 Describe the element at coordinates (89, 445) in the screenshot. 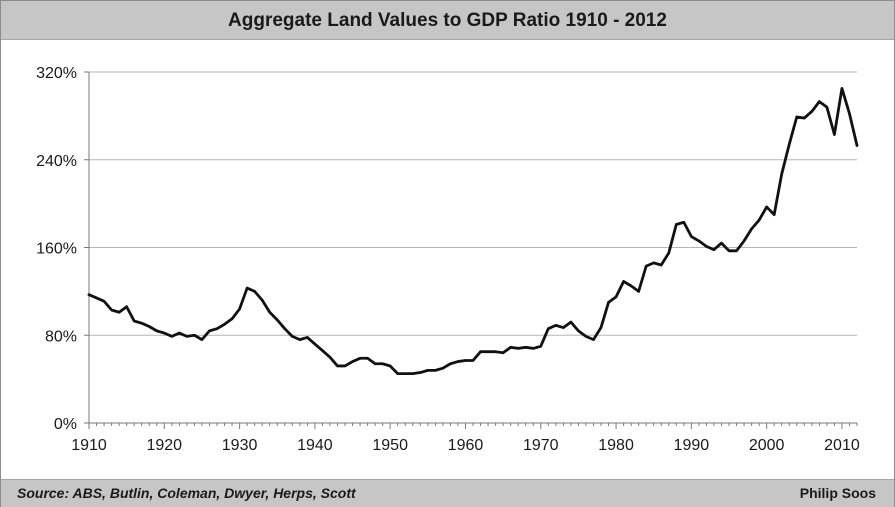

I see `x-tick-label: 1910` at that location.